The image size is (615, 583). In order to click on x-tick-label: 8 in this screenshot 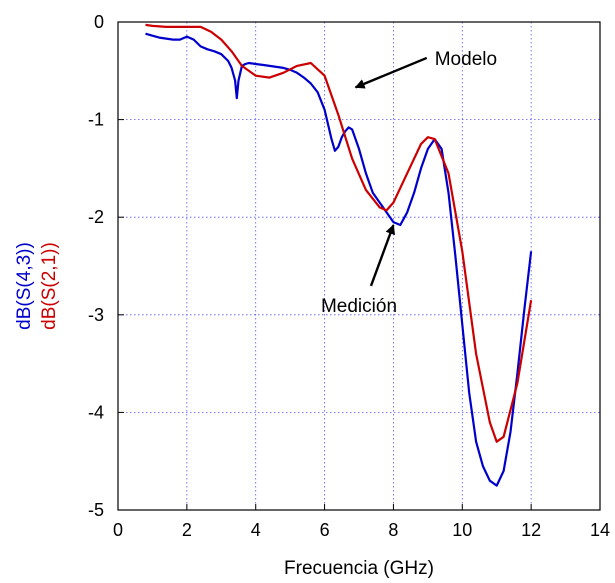, I will do `click(393, 530)`.